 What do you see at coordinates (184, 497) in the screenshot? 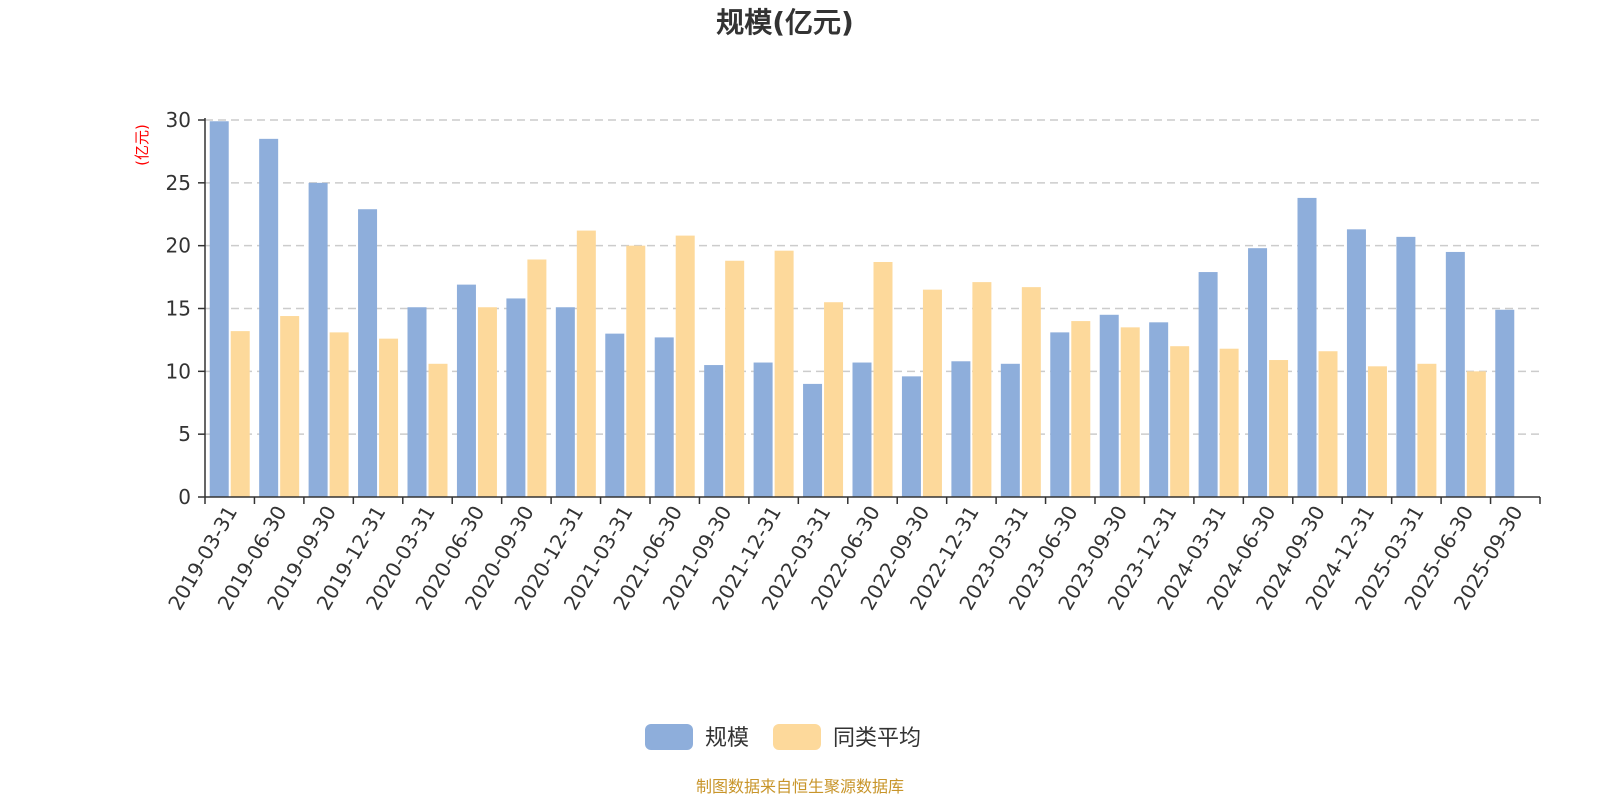
I see `y-tick-label: 0` at bounding box center [184, 497].